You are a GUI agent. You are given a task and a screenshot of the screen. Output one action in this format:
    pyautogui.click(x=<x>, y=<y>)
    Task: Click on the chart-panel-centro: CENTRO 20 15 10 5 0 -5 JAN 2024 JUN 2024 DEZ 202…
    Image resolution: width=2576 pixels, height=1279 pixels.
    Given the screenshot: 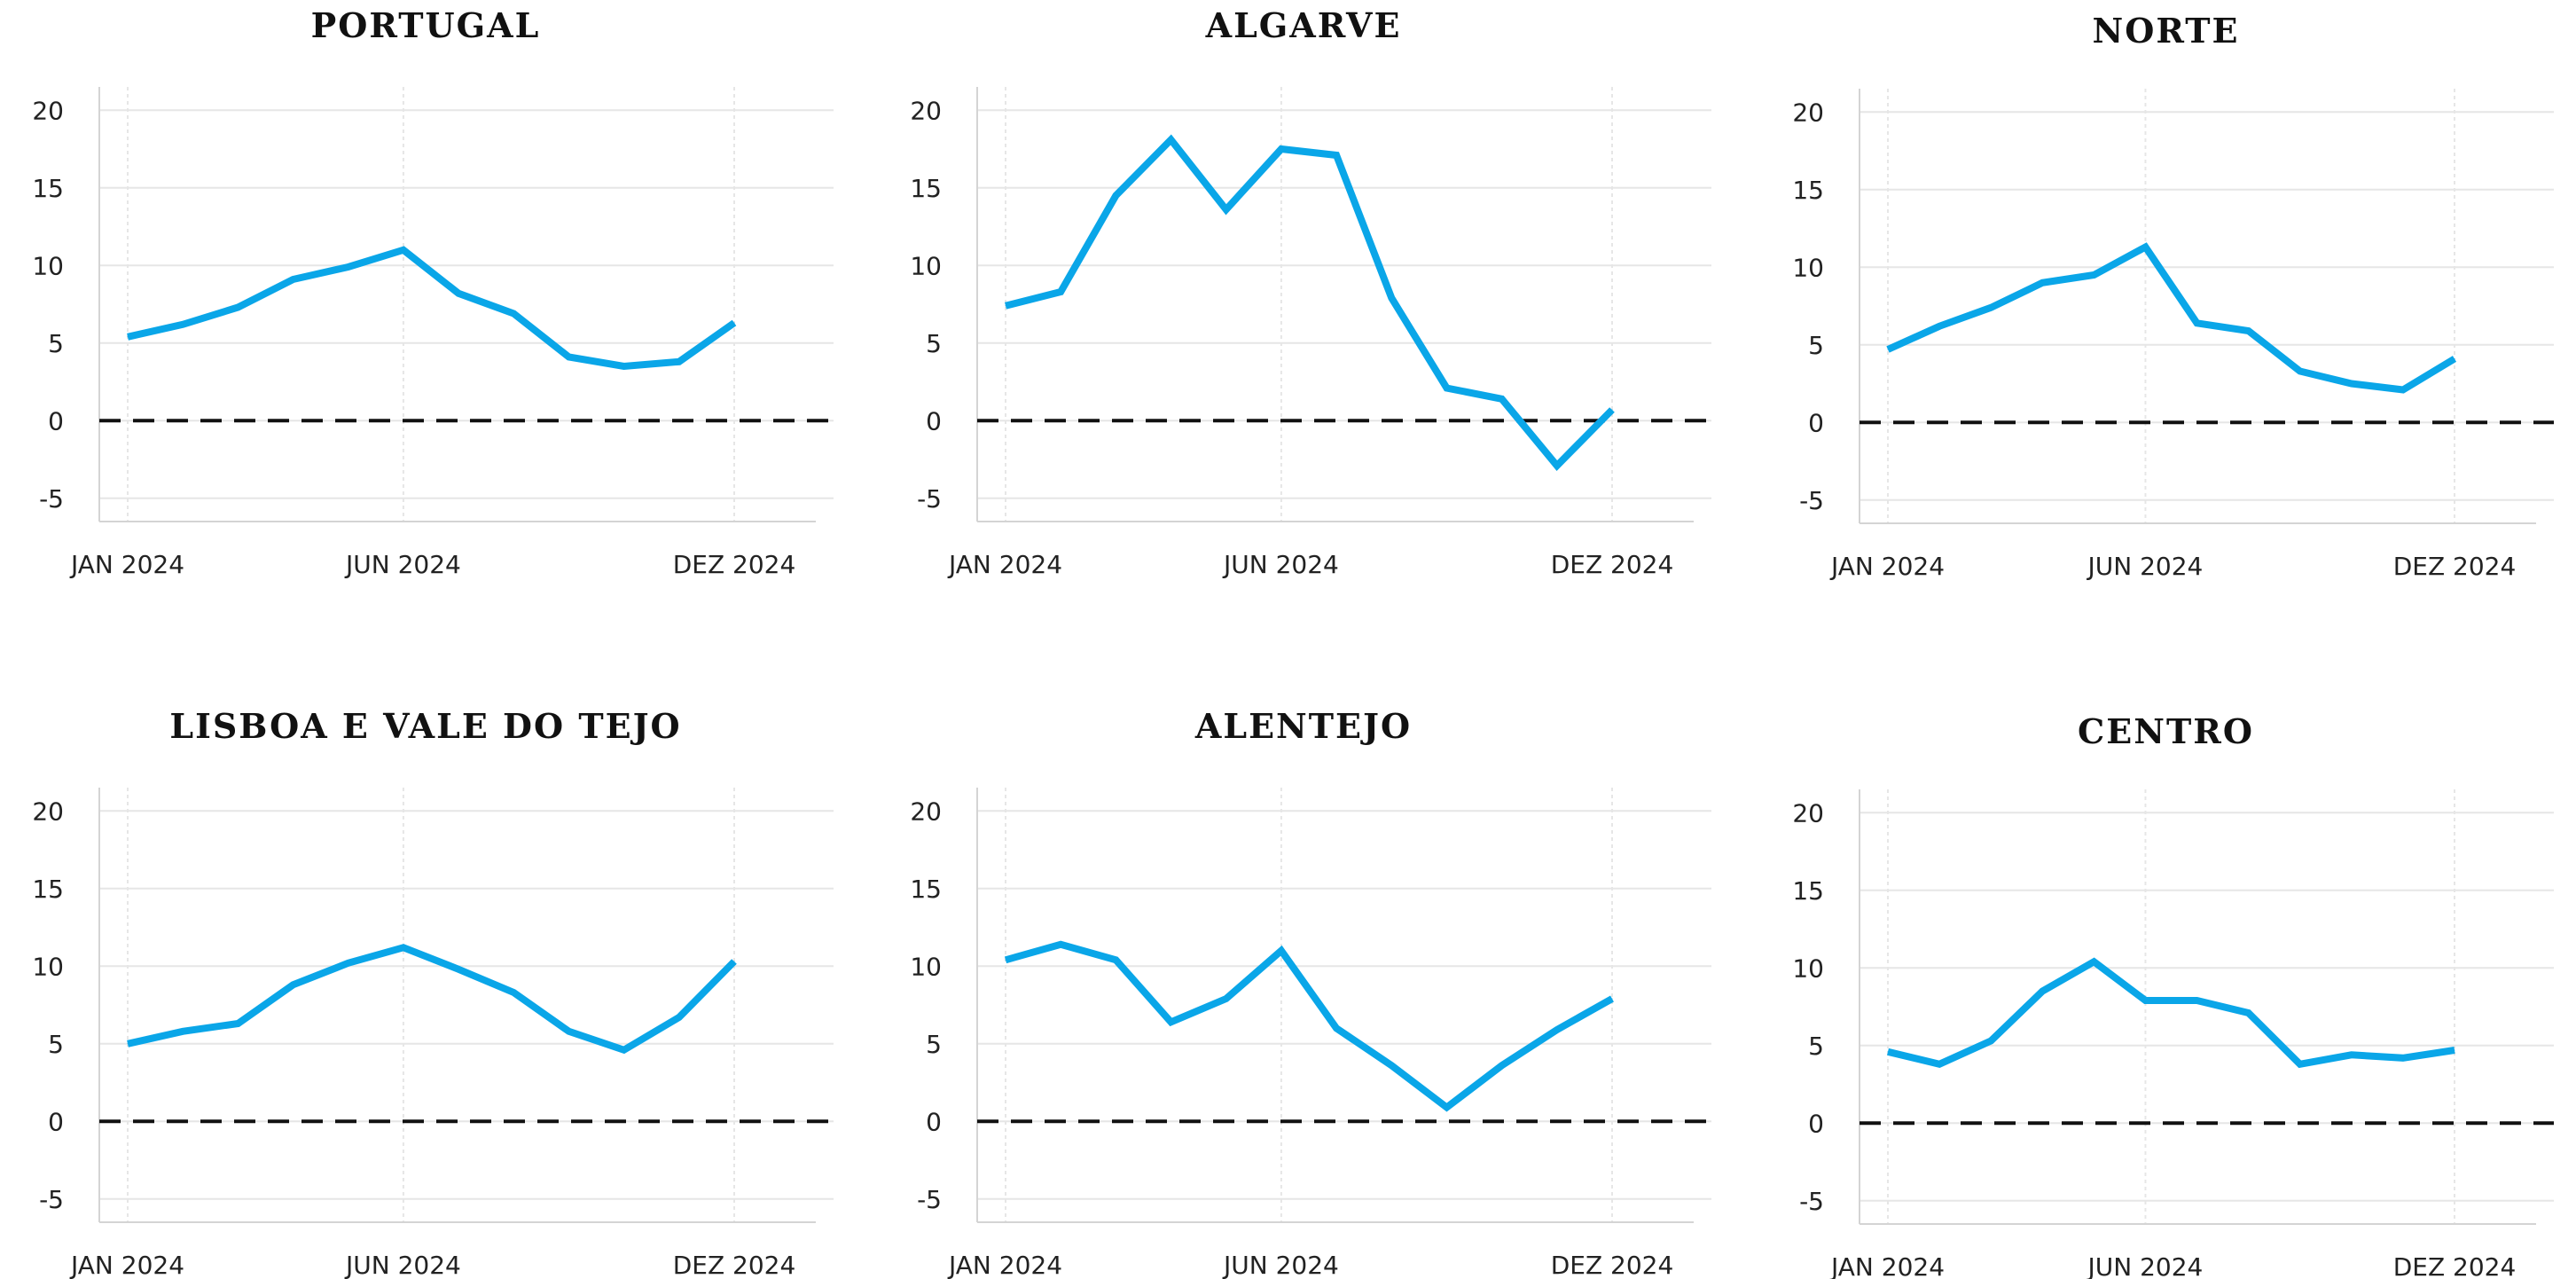 What is the action you would take?
    pyautogui.click(x=2166, y=990)
    